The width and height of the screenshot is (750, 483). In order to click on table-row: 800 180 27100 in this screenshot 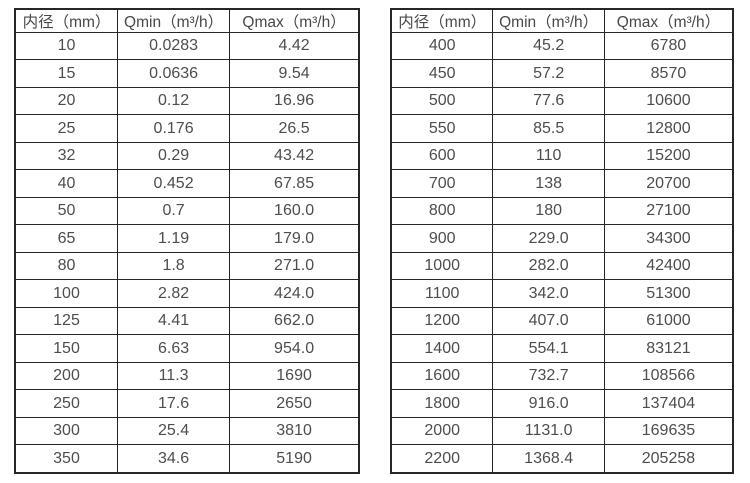, I will do `click(562, 211)`.